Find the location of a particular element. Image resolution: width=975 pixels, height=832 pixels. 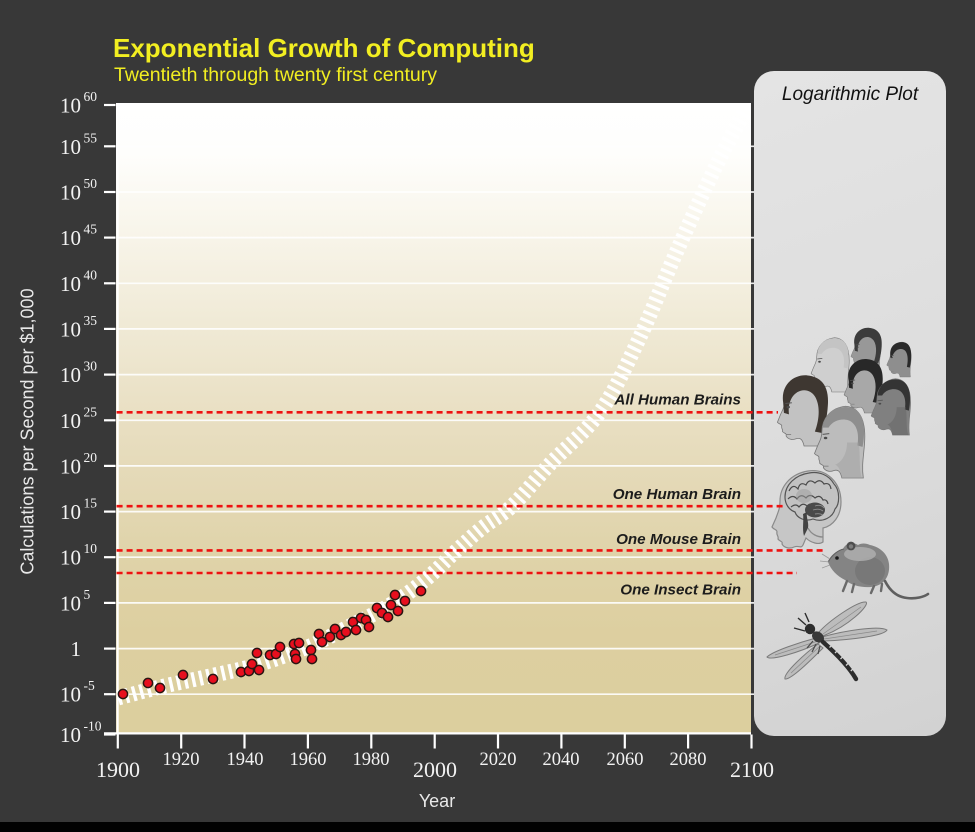

svg-text: 55 is located at coordinates (91, 137).